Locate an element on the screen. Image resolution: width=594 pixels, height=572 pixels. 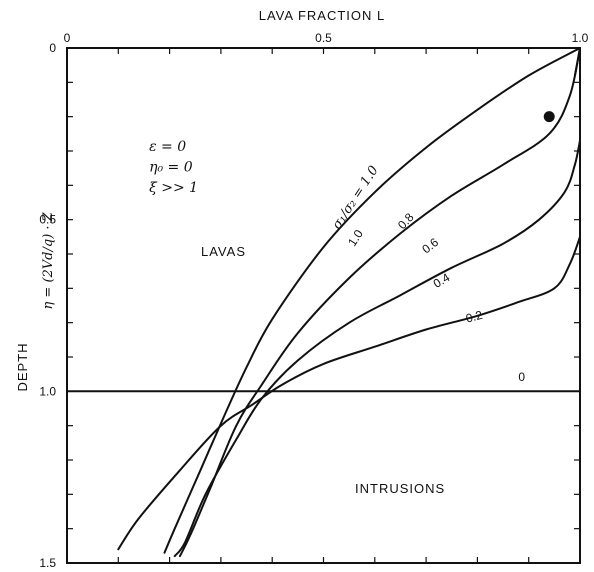
y-tick-label: 1.5 is located at coordinates (47, 563).